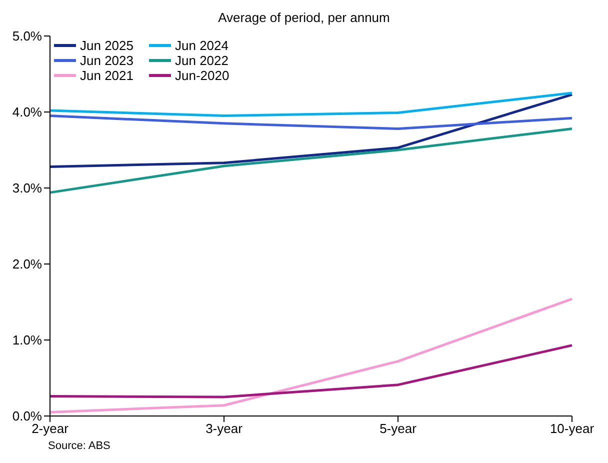 The width and height of the screenshot is (608, 463). Describe the element at coordinates (27, 340) in the screenshot. I see `y-tick-label: 1.0%` at that location.